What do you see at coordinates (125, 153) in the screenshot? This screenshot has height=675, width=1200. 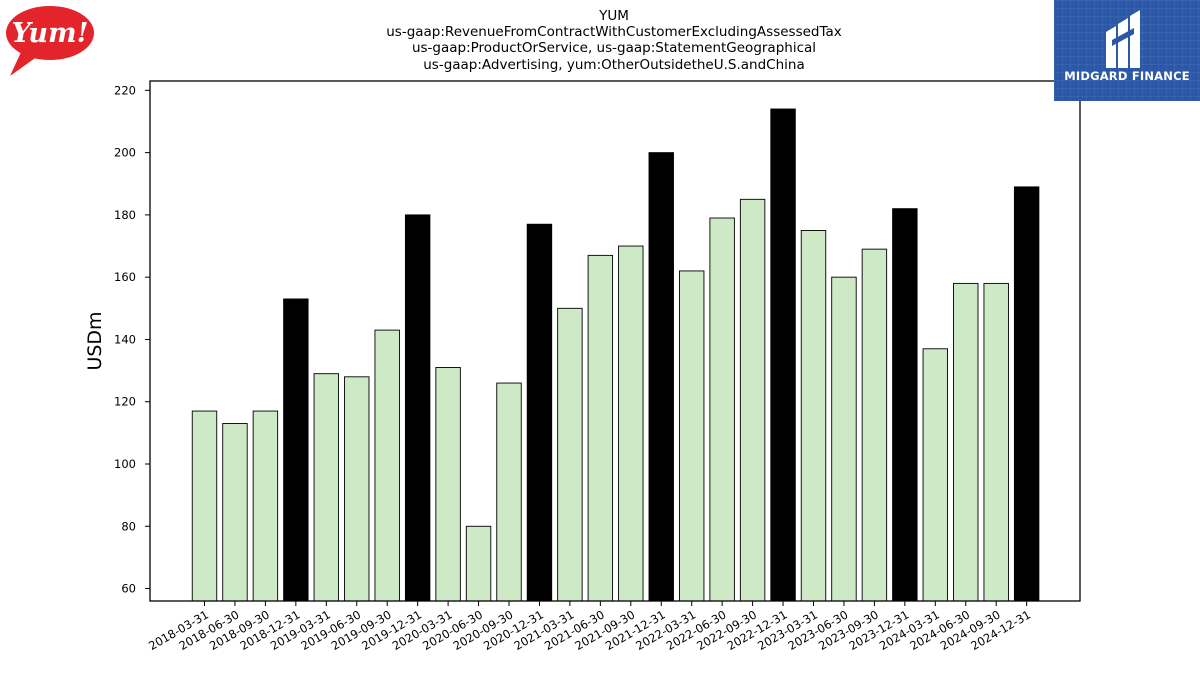 I see `y-tick-label-200: 200` at bounding box center [125, 153].